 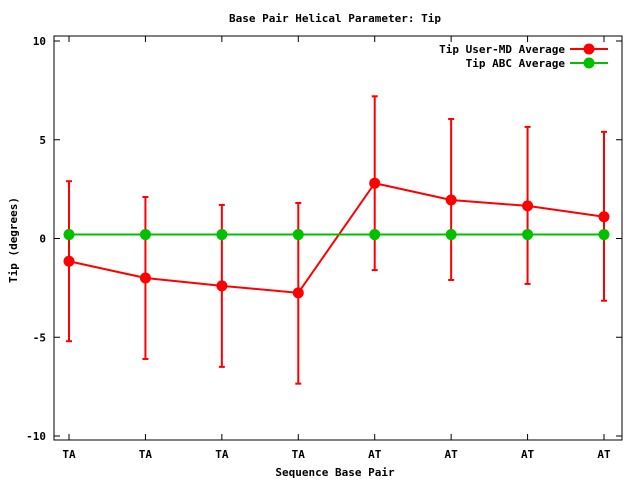 I want to click on chart-title: Base Pair Helical Parameter: Tip, so click(x=335, y=18).